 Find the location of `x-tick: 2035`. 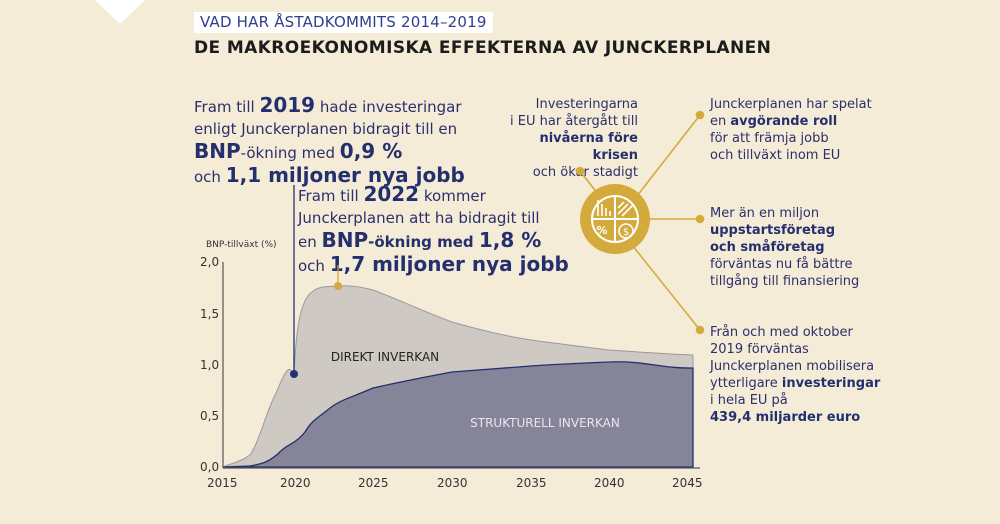

x-tick: 2035 is located at coordinates (531, 483).